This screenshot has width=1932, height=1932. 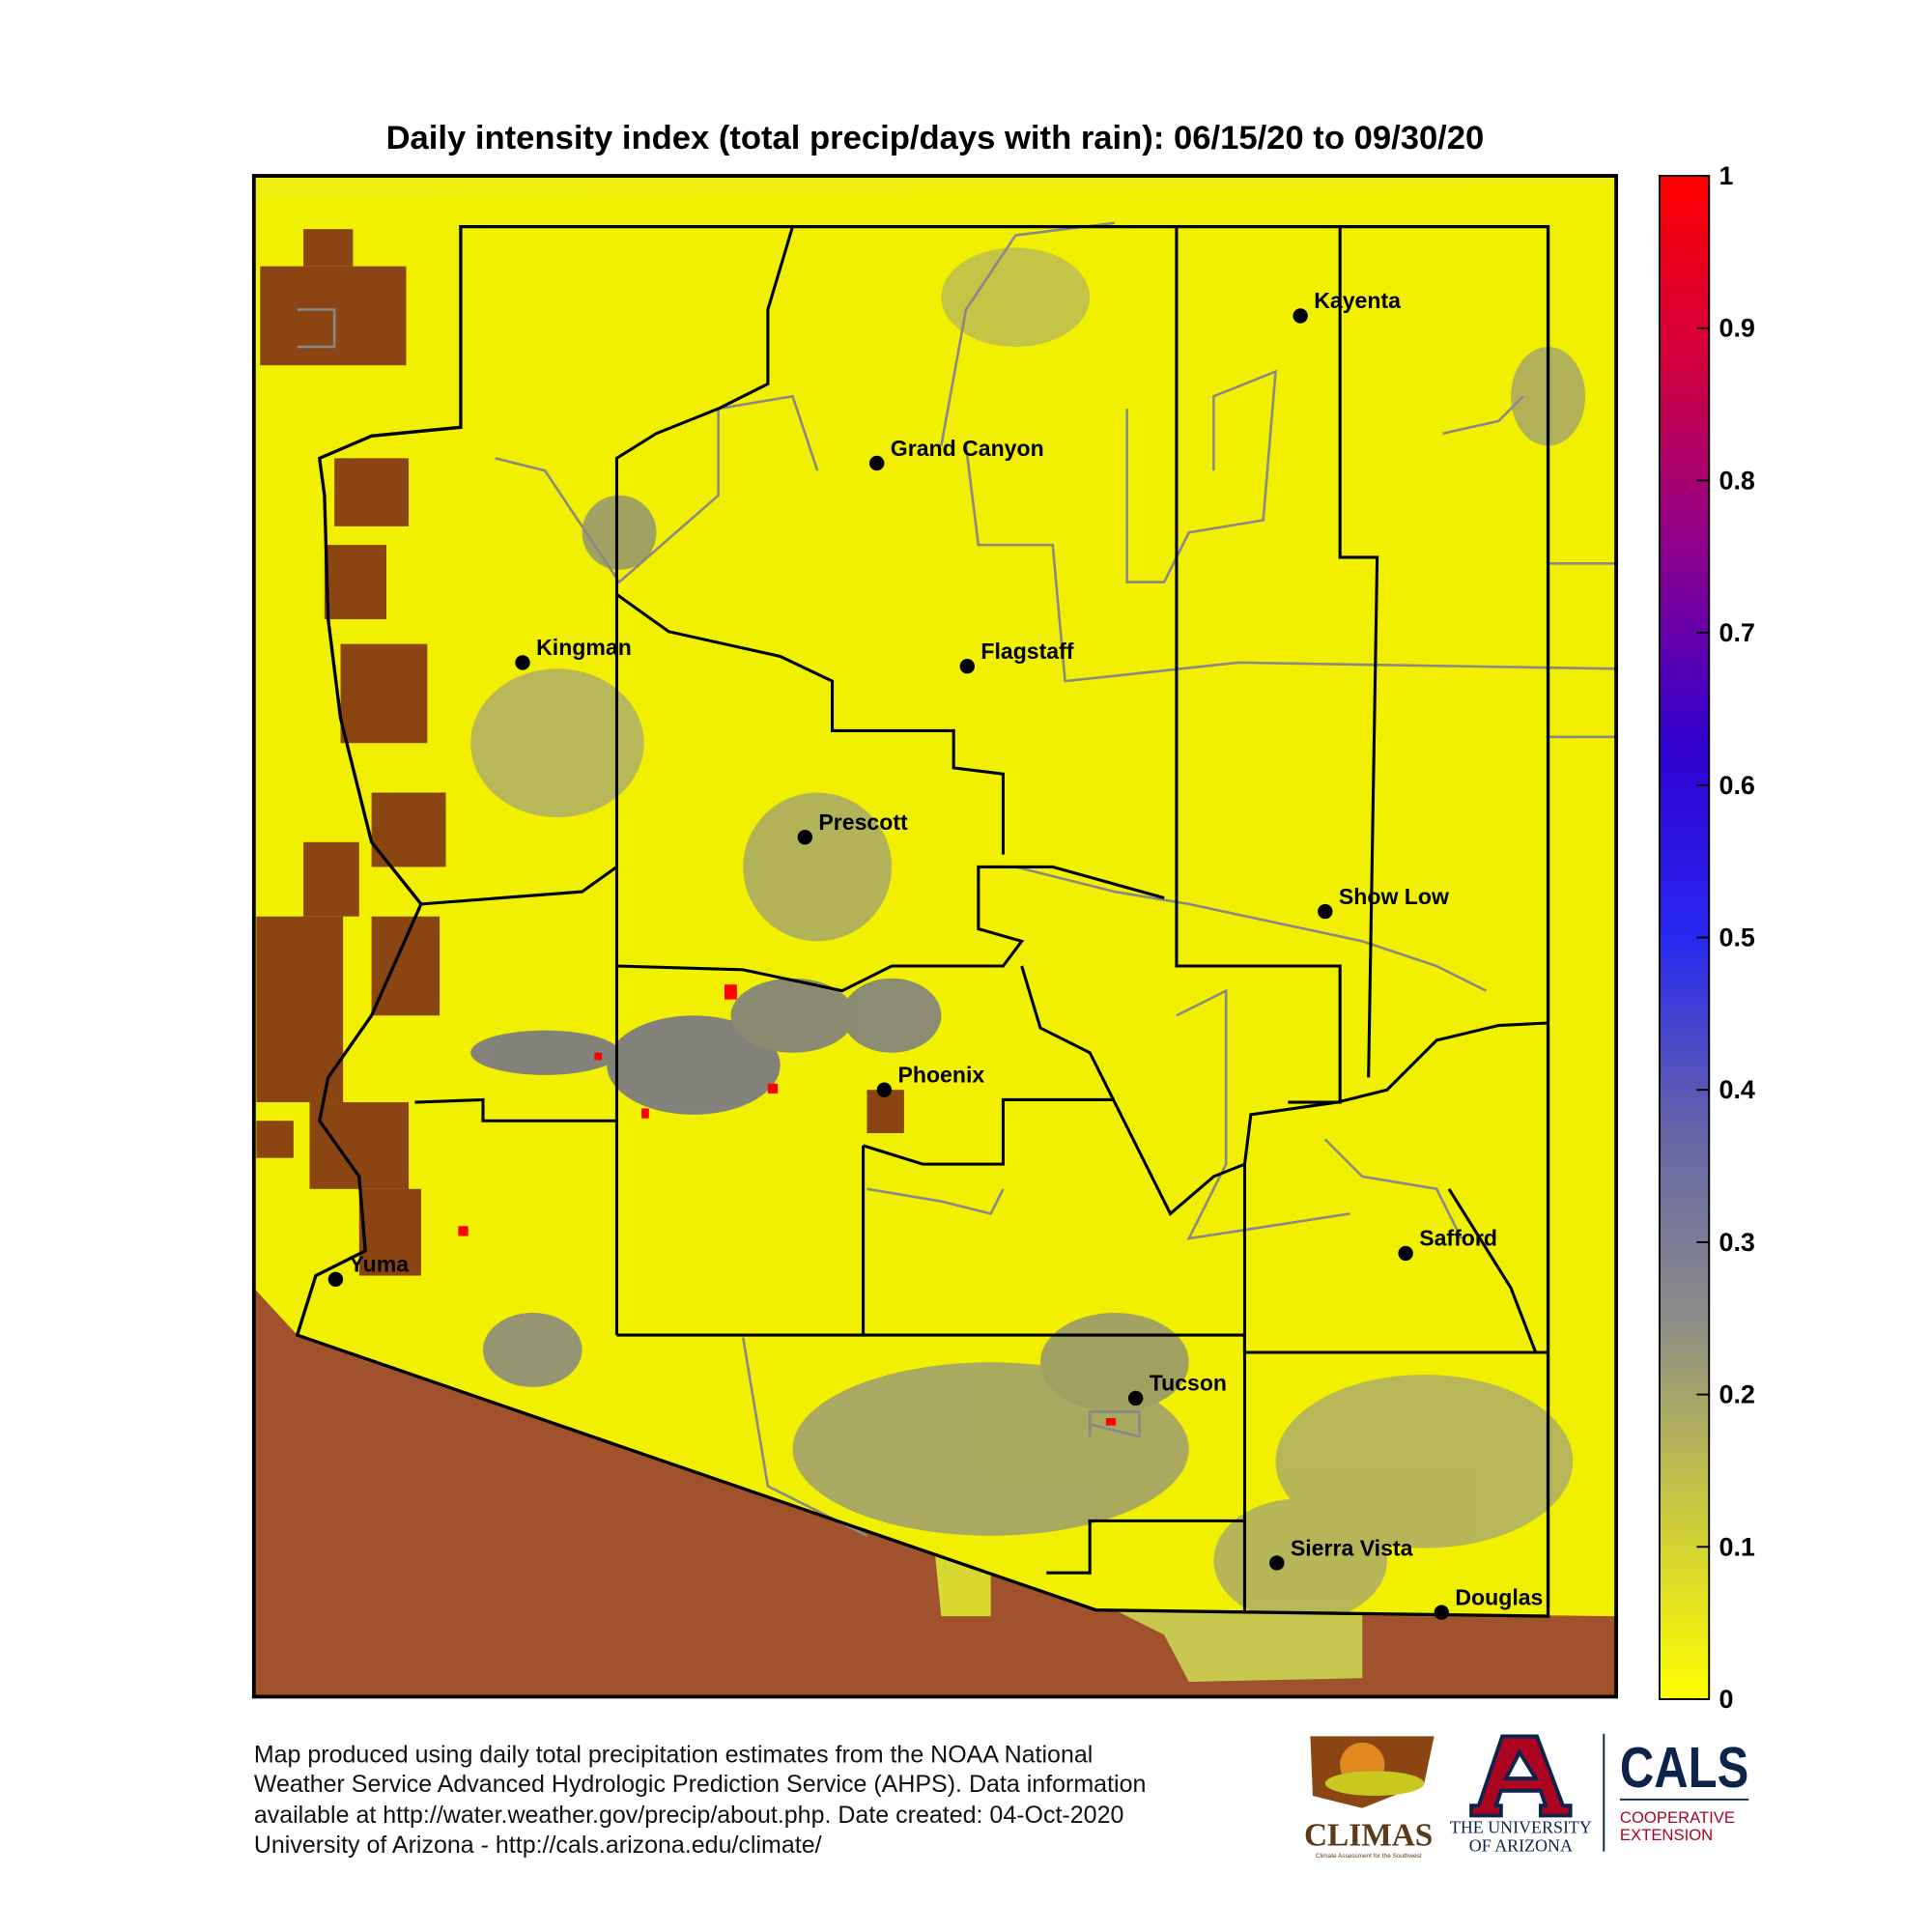 I want to click on colorbar-ticks: 0 0.1 0.2 0.3 0.4 0.5 0.6 0.7 0.8 0.9 1, so click(x=1725, y=937).